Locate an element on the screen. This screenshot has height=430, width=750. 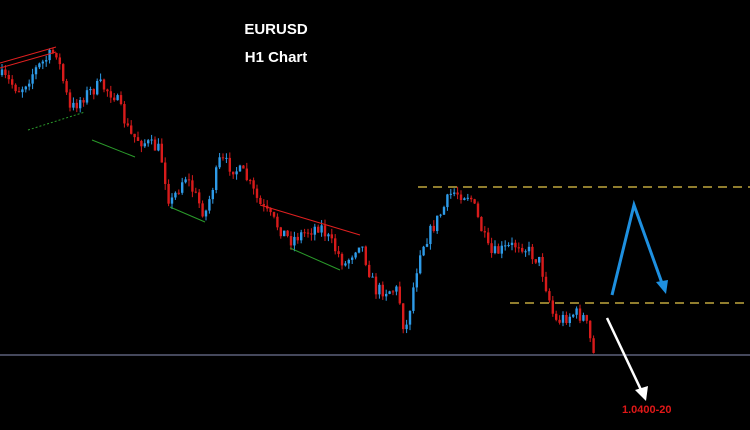
timeframe: H1 Chart is located at coordinates (276, 57).